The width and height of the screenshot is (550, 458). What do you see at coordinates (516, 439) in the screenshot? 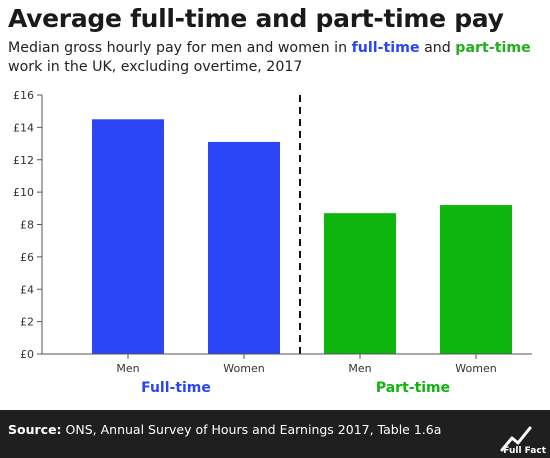
I see `full-fact-logo-icon` at bounding box center [516, 439].